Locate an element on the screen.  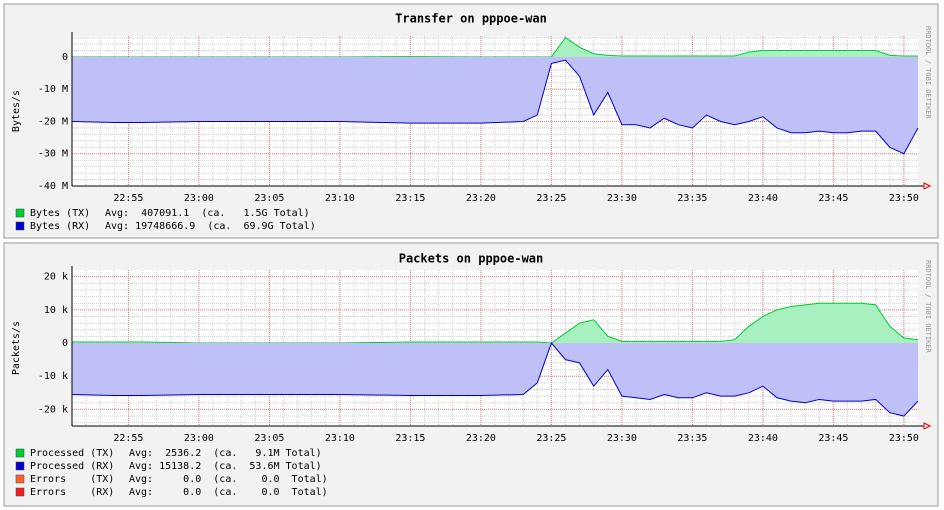
y-tick-label: -20 k is located at coordinates (53, 409).